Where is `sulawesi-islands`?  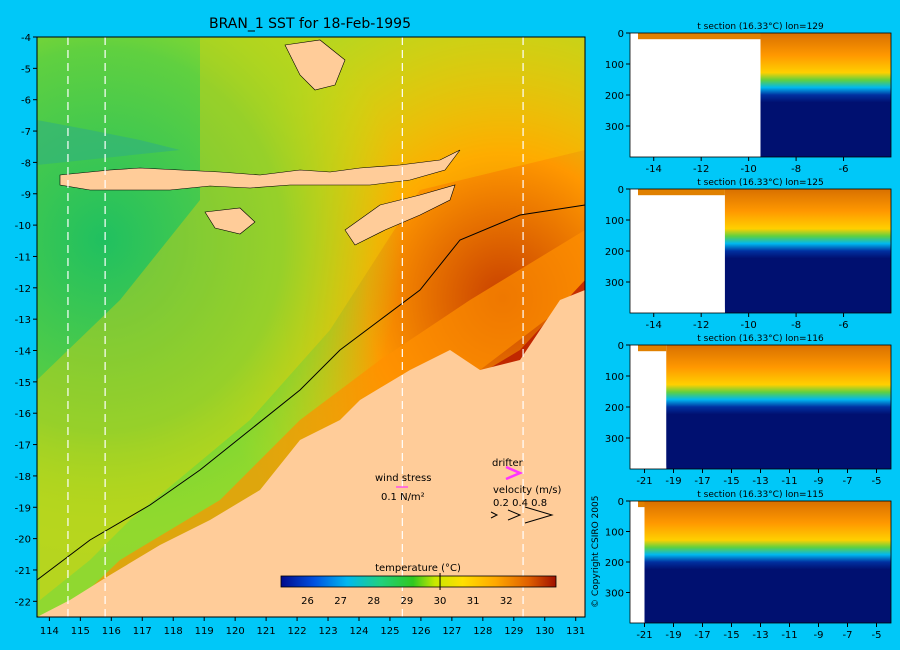 sulawesi-islands is located at coordinates (315, 65).